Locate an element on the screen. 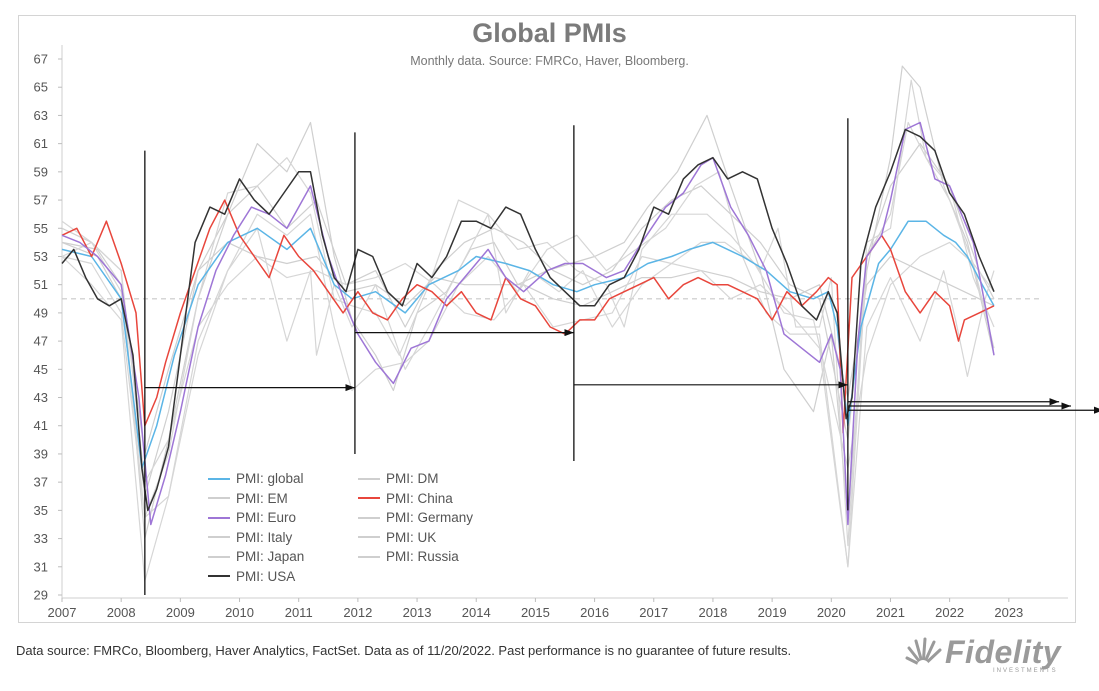 The height and width of the screenshot is (691, 1099). legend-label: PMI: Italy is located at coordinates (264, 537).